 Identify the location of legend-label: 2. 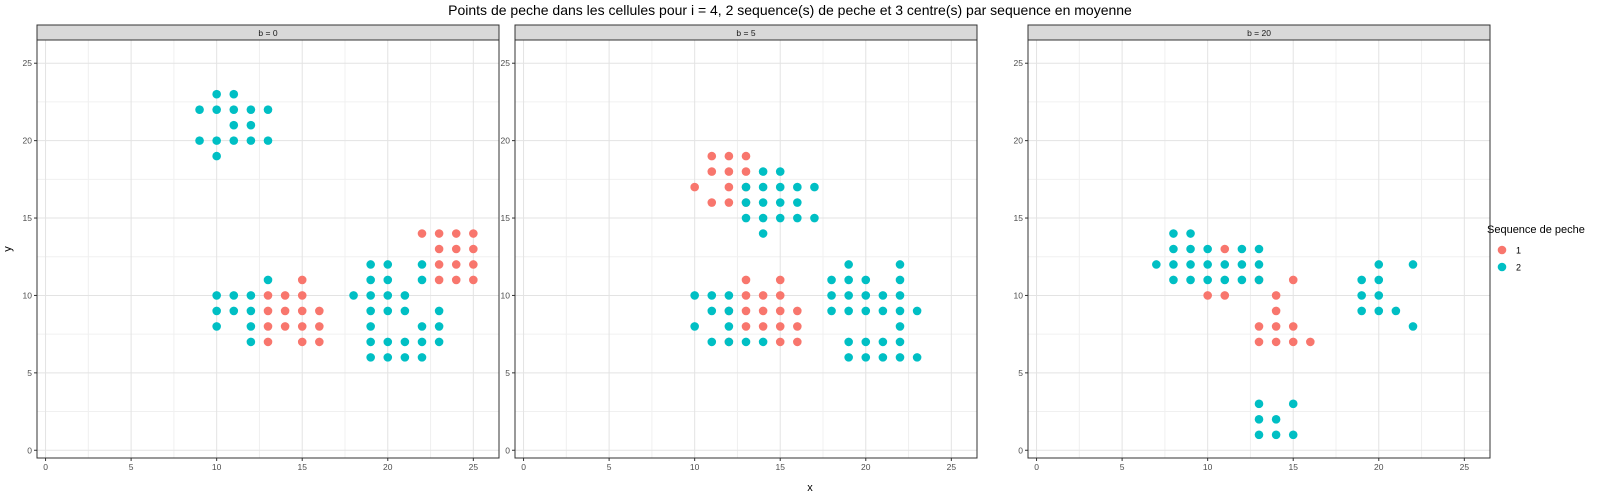
(1518, 268).